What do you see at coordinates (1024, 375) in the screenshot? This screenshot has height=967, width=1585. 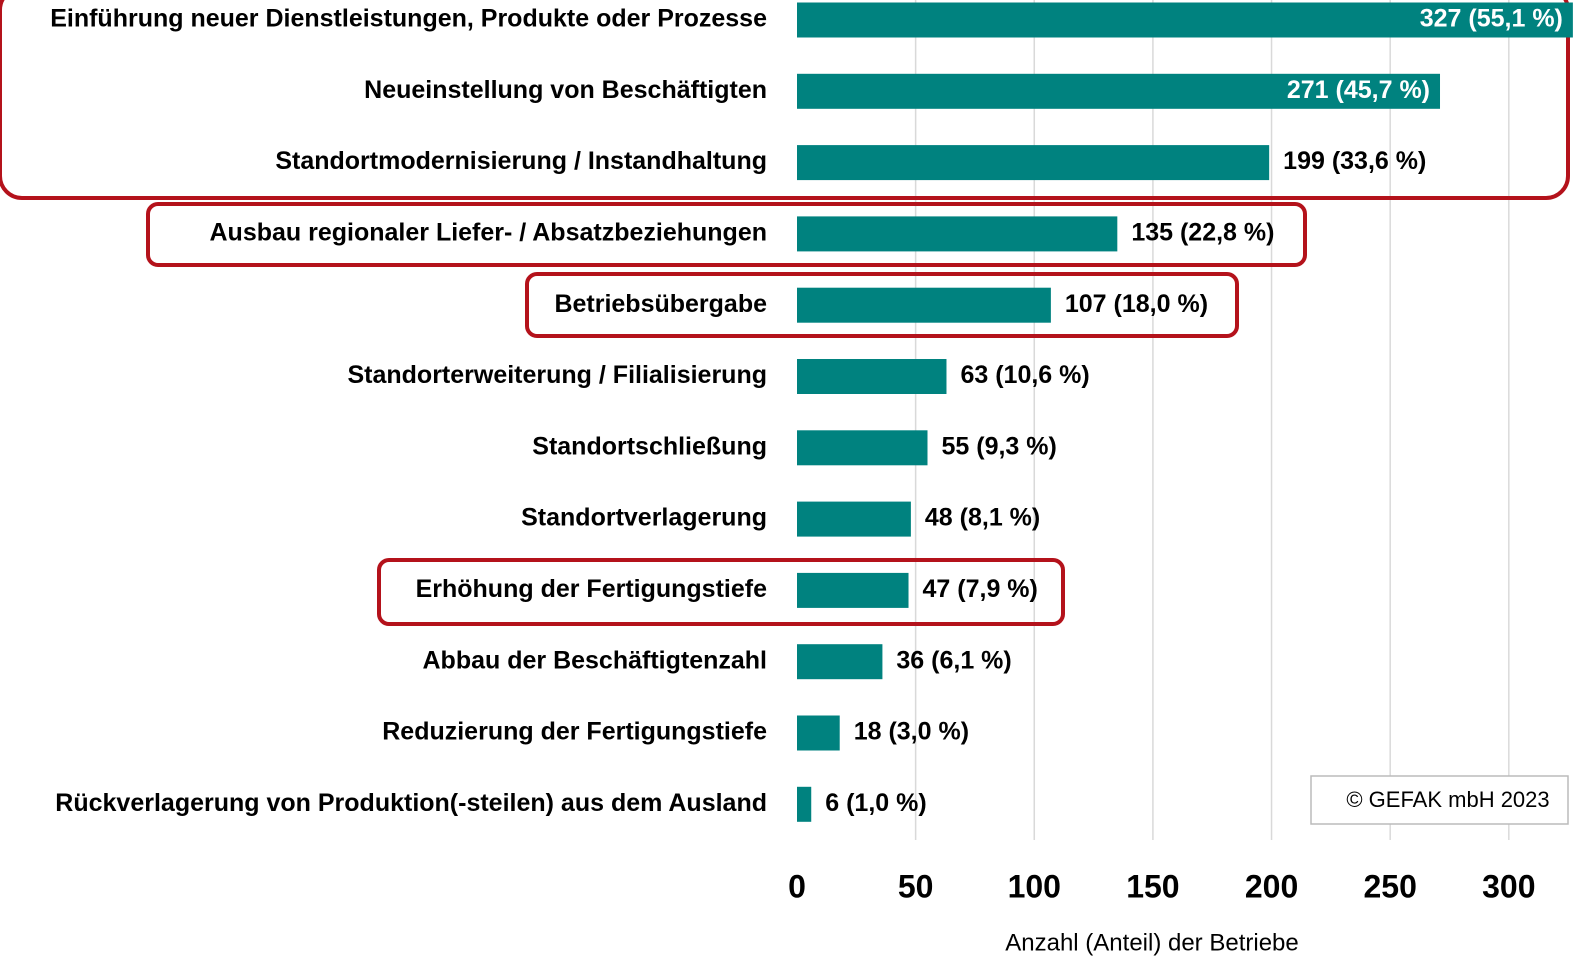 I see `value-label: 63 (10,6 %)` at bounding box center [1024, 375].